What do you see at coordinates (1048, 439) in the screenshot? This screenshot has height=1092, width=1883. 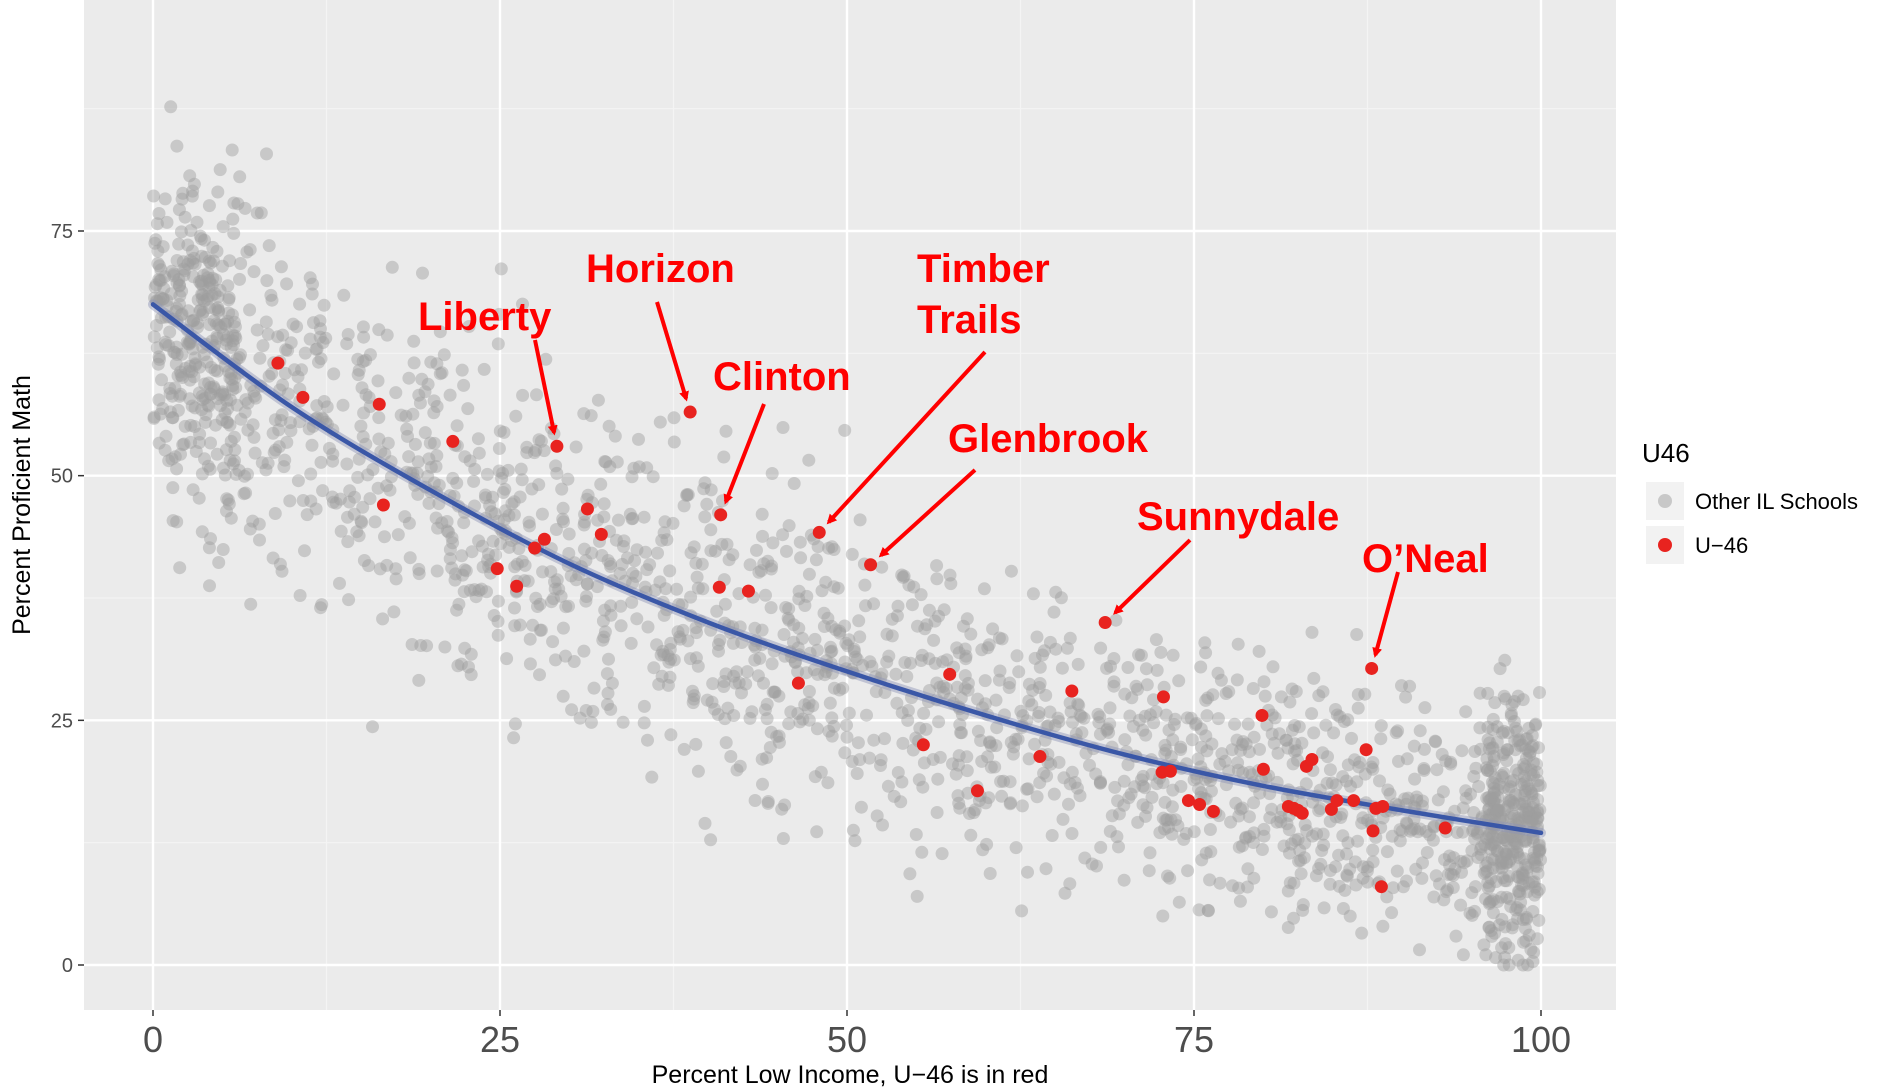 I see `annotation-label: Glenbrook` at bounding box center [1048, 439].